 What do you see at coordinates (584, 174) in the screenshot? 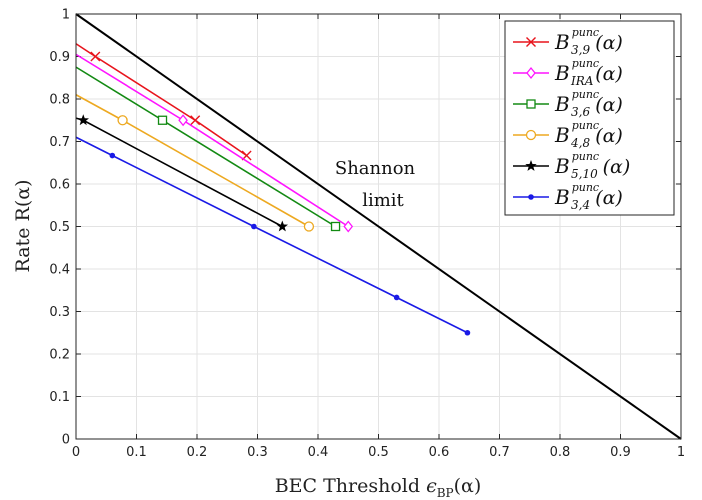
I see `legend-label-part: 5,10` at bounding box center [584, 174].